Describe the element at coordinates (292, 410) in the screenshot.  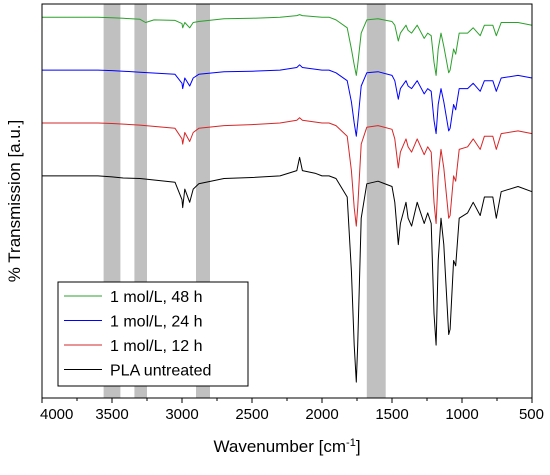
I see `x-axis-ticks: 4000 3500 3000 2500 2000 1500 1000 500` at that location.